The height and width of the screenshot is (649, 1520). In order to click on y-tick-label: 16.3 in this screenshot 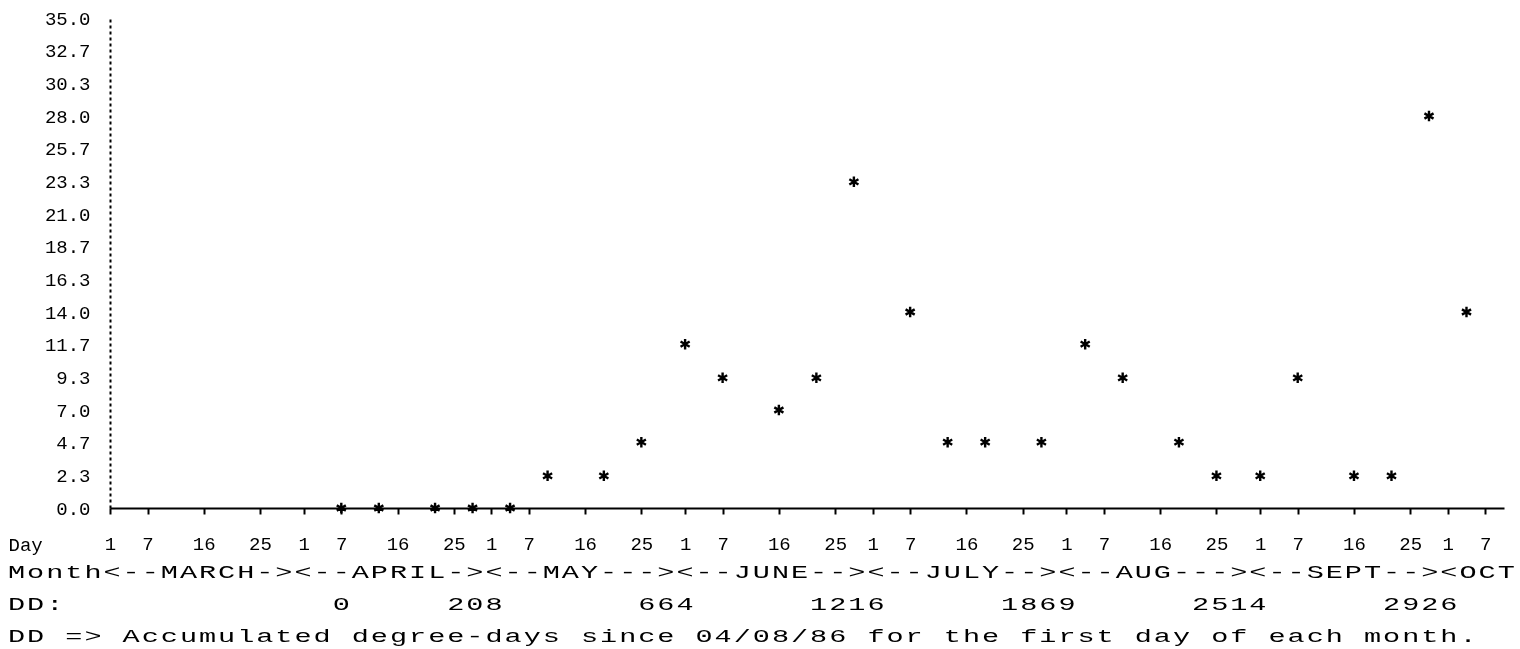, I will do `click(67, 281)`.